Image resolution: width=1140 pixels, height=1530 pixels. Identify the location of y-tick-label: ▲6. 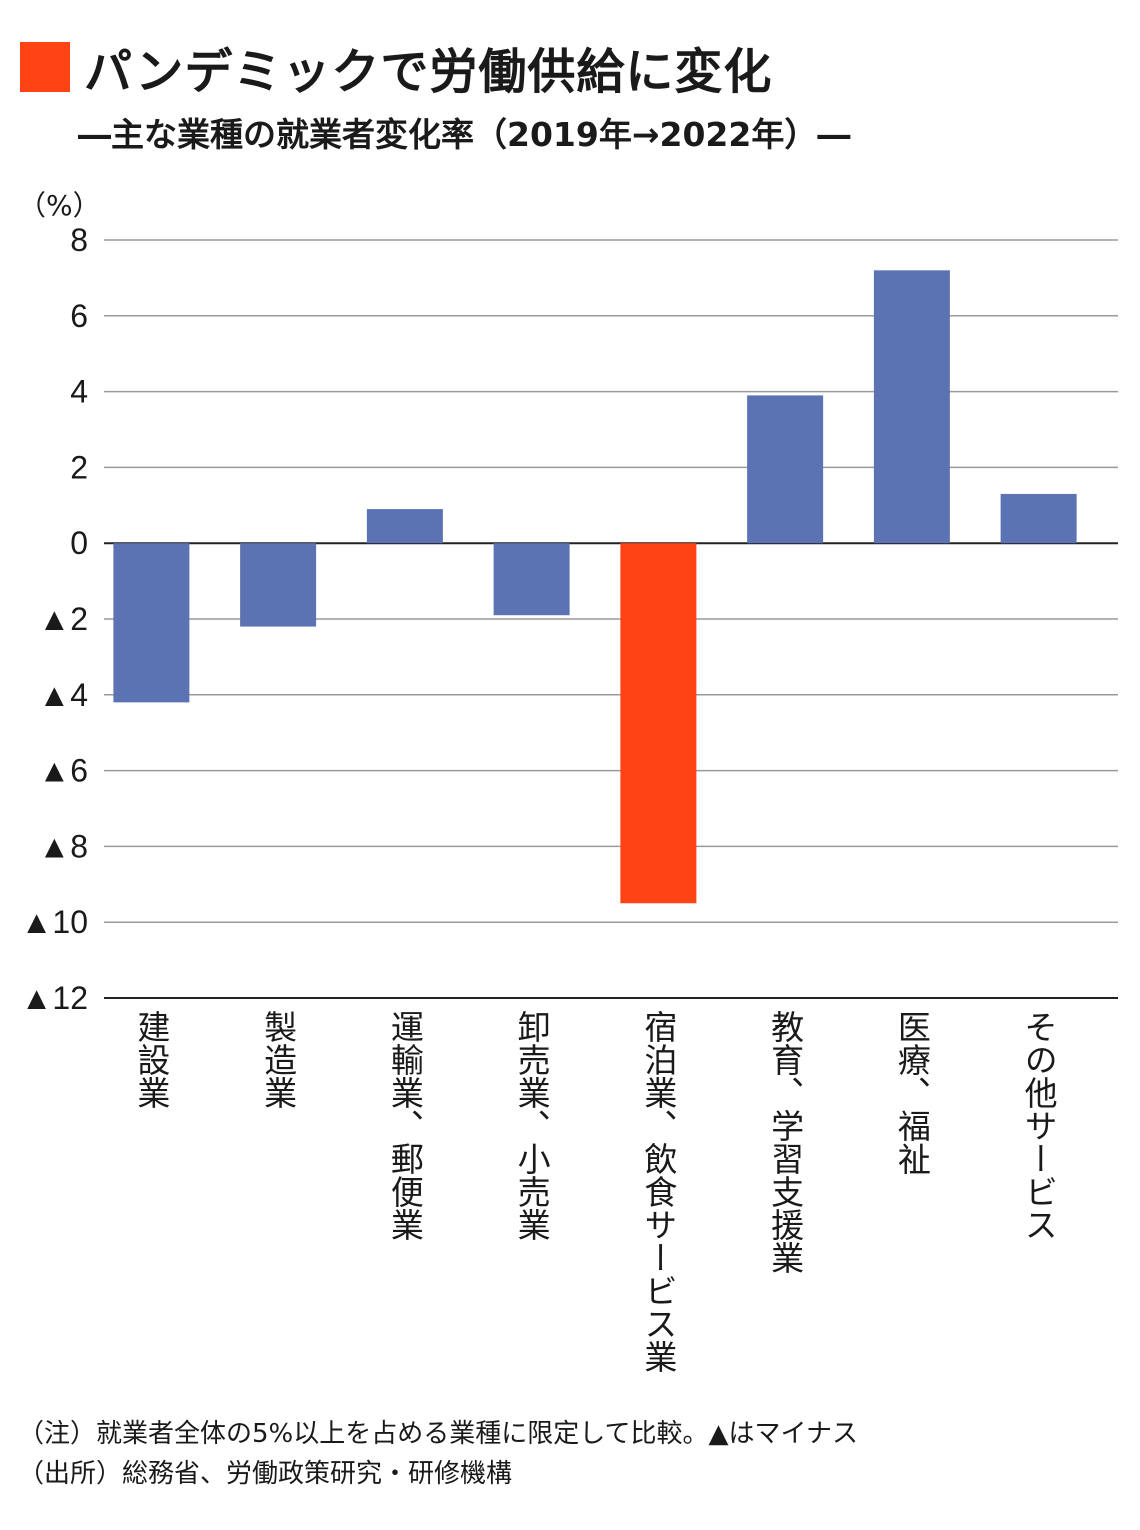
(63, 771).